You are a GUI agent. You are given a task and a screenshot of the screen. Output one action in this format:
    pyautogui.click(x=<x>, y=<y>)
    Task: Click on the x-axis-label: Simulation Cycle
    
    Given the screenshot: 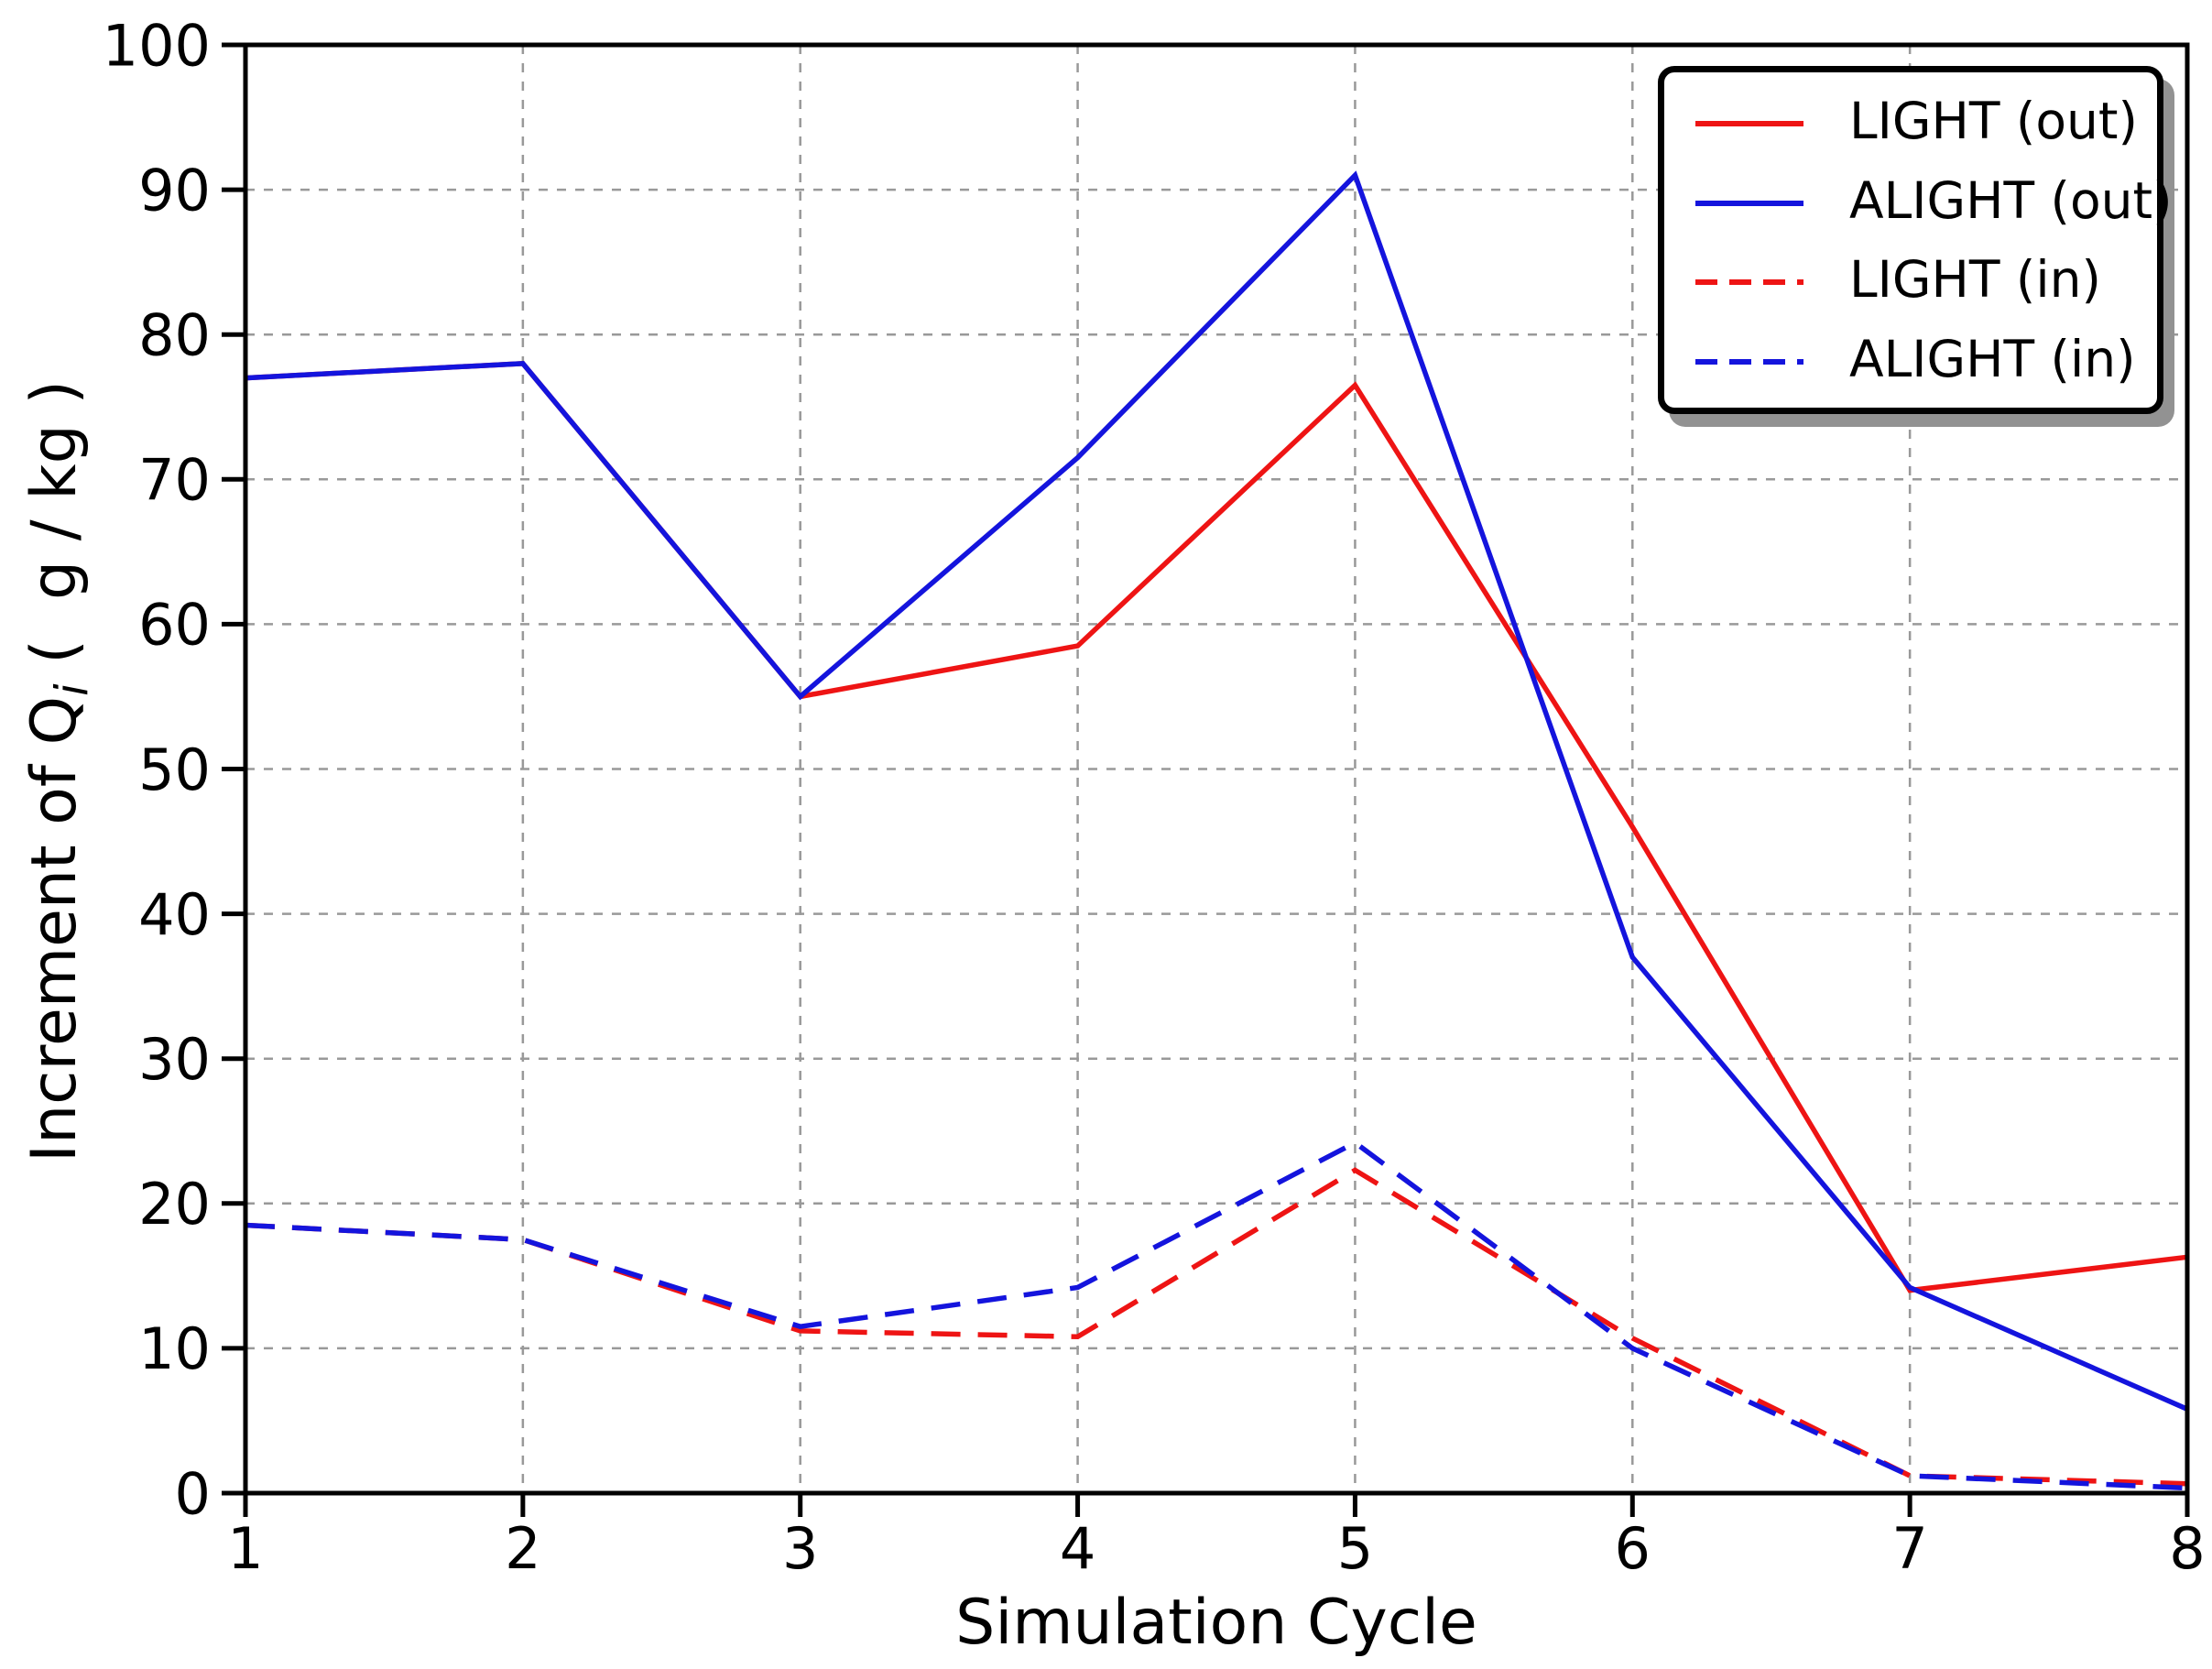 What is the action you would take?
    pyautogui.click(x=1216, y=1623)
    